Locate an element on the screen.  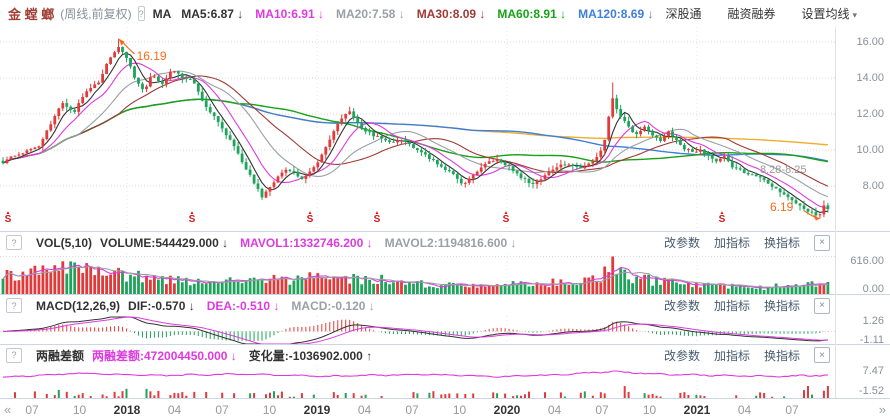
ma-settings-dropdown: 设置均线 ▾ is located at coordinates (830, 13).